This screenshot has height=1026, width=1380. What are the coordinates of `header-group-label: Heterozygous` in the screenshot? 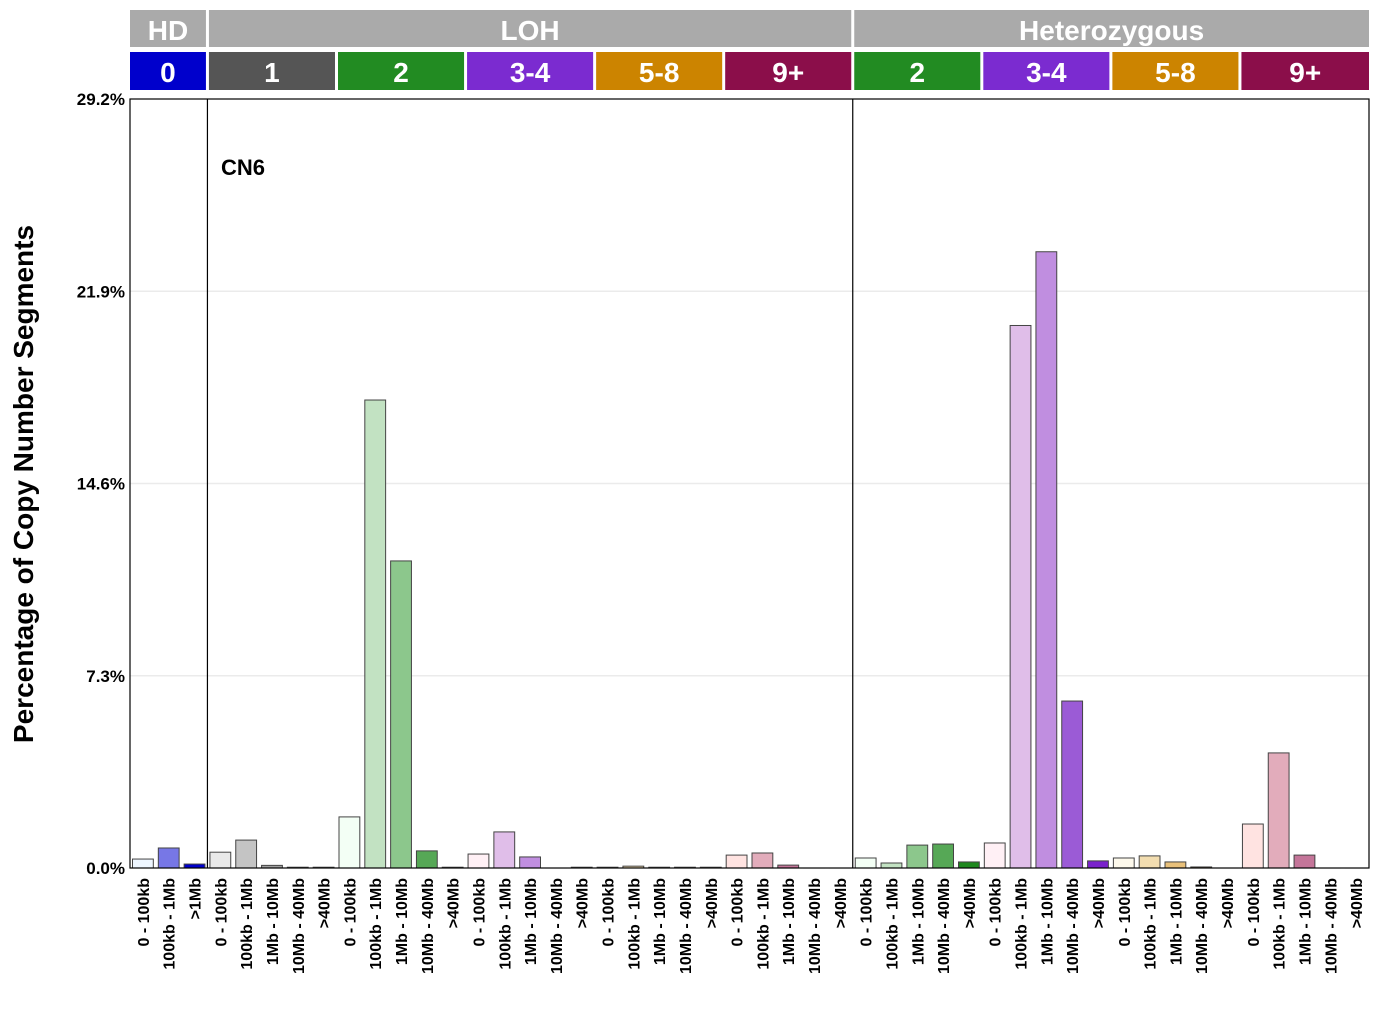 It's located at (1111, 30).